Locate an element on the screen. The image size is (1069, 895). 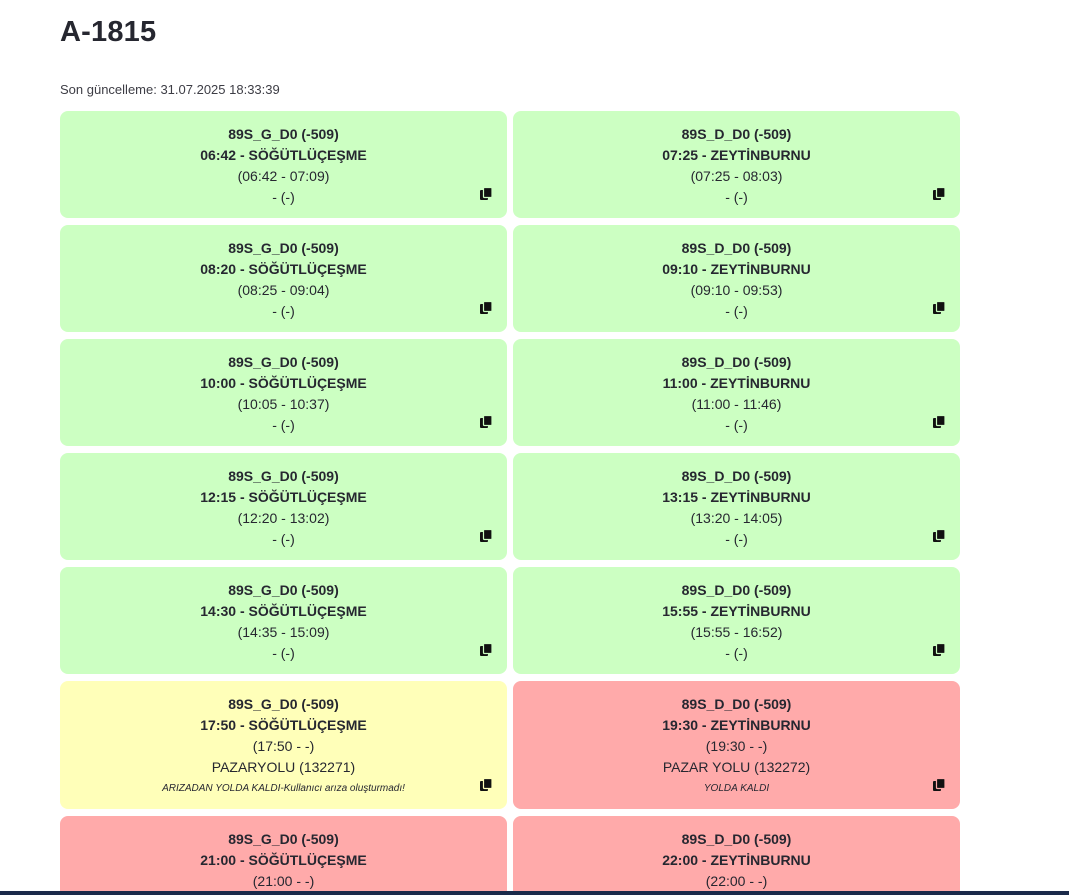
trip-times: (11:00 - 11:46) is located at coordinates (736, 404).